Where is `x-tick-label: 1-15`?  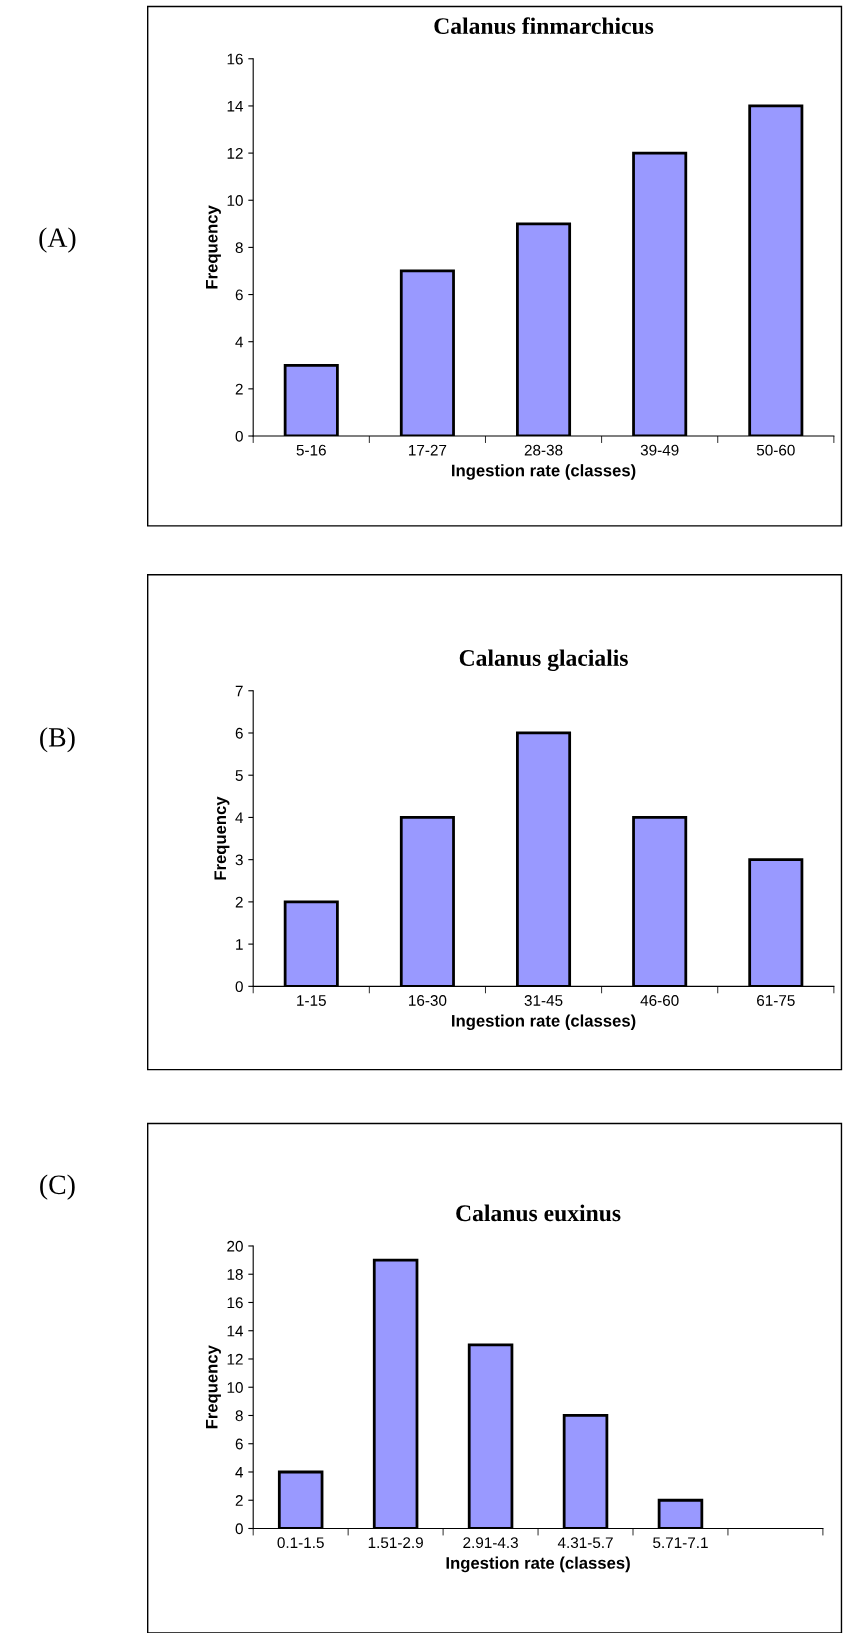
x-tick-label: 1-15 is located at coordinates (311, 1000).